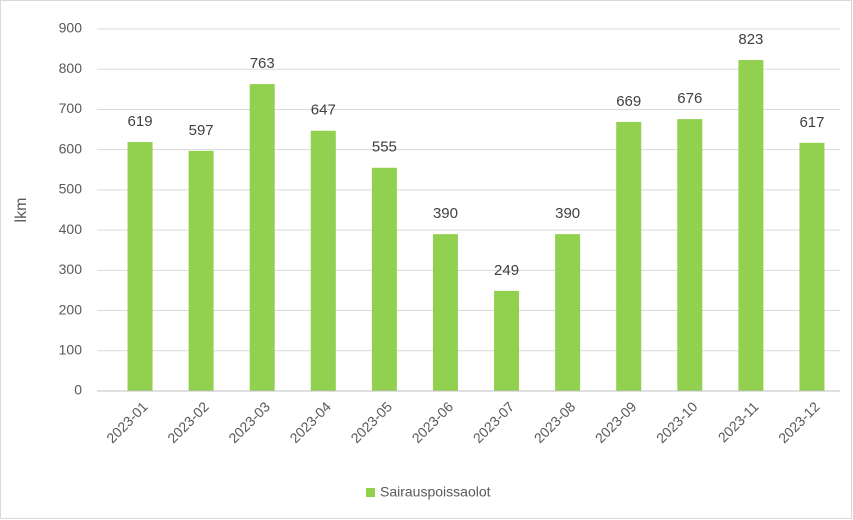 The height and width of the screenshot is (520, 853). I want to click on data-label: 597, so click(201, 130).